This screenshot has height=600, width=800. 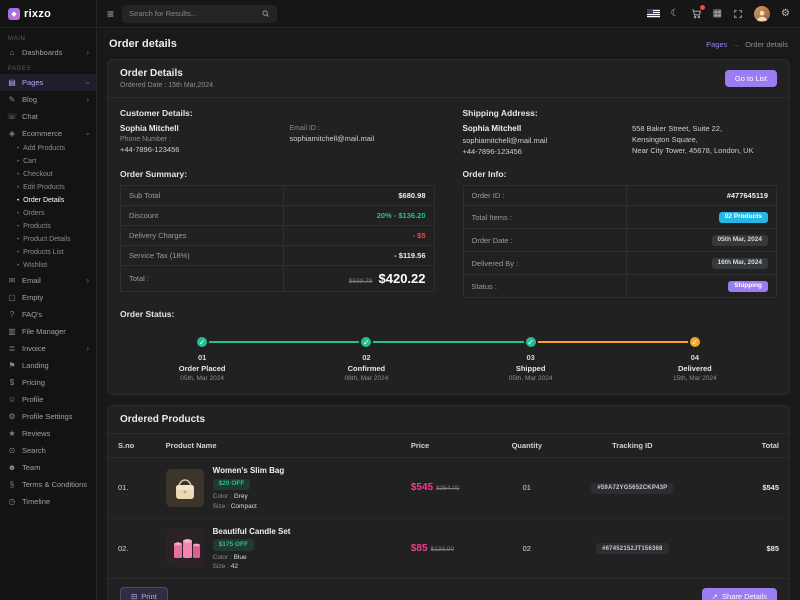 I want to click on product-old-price: $354.00, so click(x=448, y=489).